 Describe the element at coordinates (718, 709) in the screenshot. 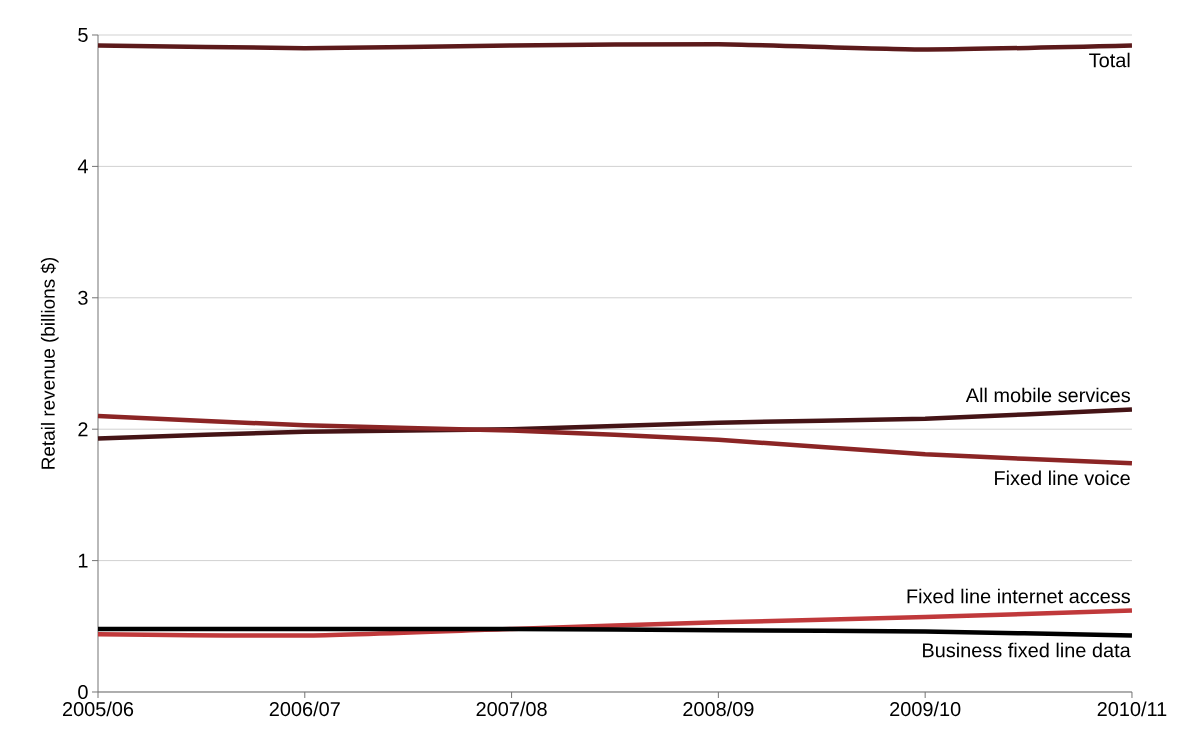

I see `x-tick-label: 2008/09` at that location.